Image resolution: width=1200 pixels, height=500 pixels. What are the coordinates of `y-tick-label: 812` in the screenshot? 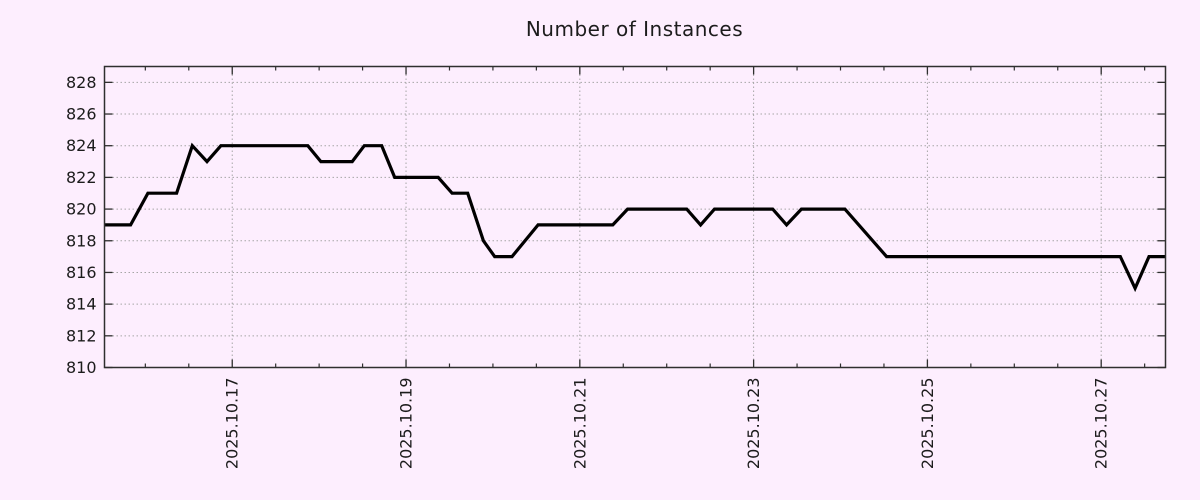 It's located at (81, 335).